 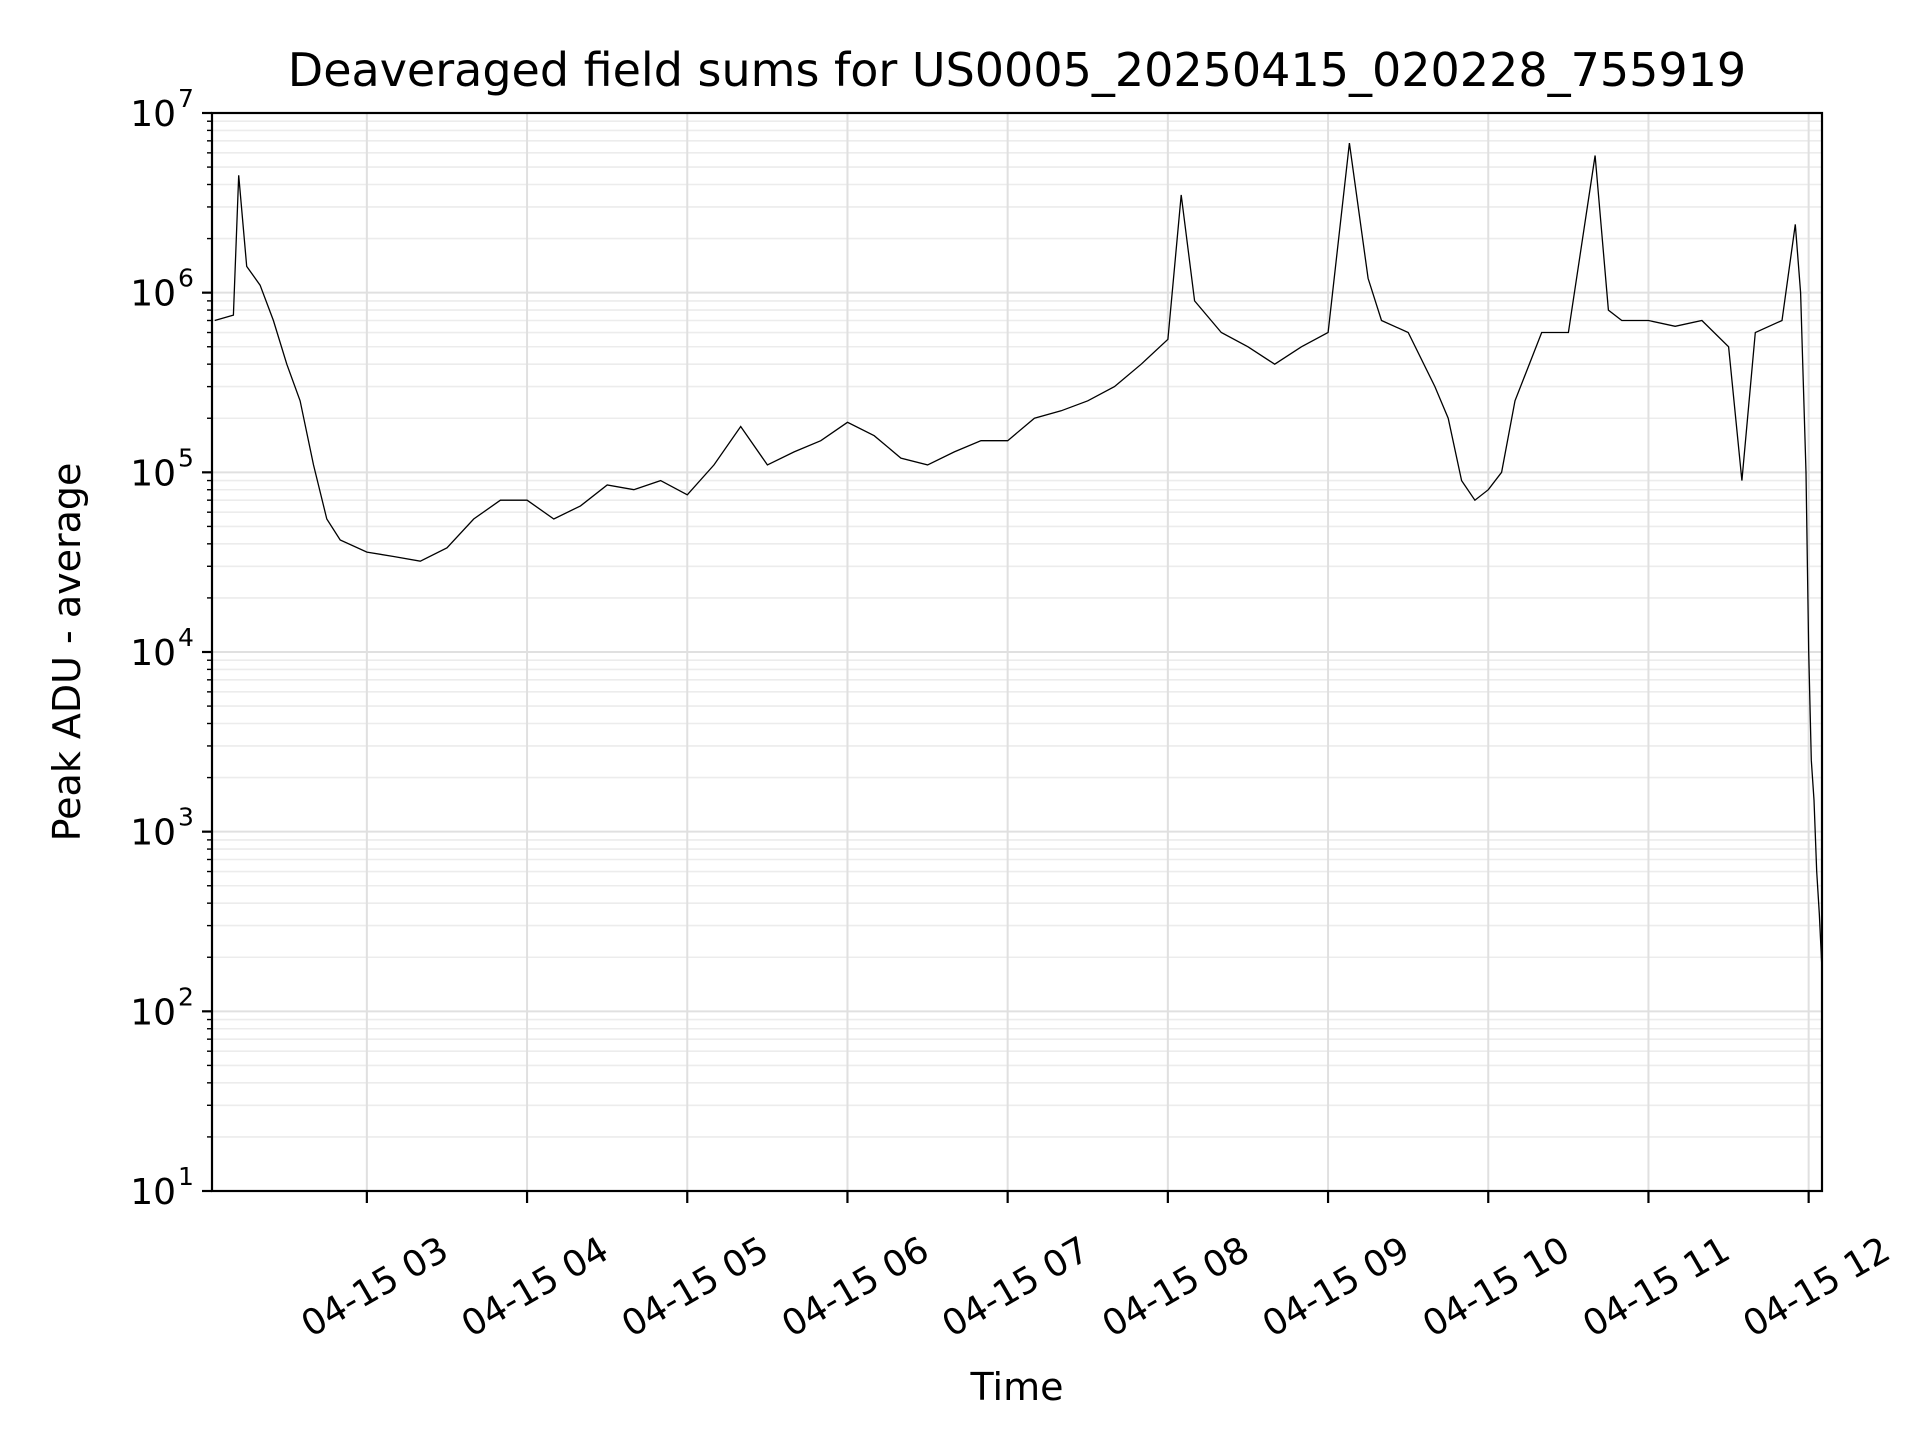 What do you see at coordinates (855, 1287) in the screenshot?
I see `x-tick-label: 04-15 06` at bounding box center [855, 1287].